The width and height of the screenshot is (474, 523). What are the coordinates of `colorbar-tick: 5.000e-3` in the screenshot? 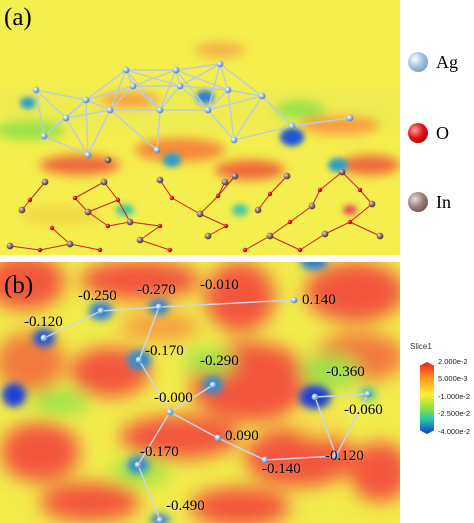 It's located at (453, 378).